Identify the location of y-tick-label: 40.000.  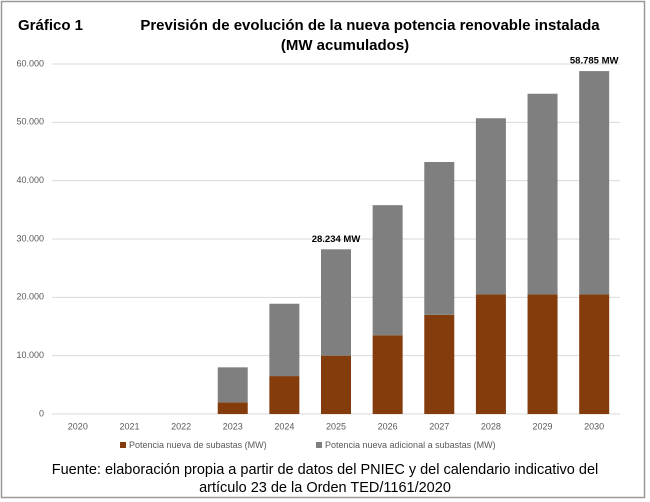
(30, 180).